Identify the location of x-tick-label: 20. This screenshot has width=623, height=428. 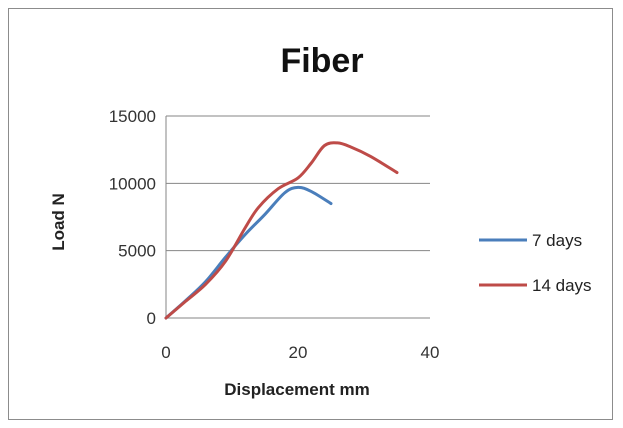
(298, 352).